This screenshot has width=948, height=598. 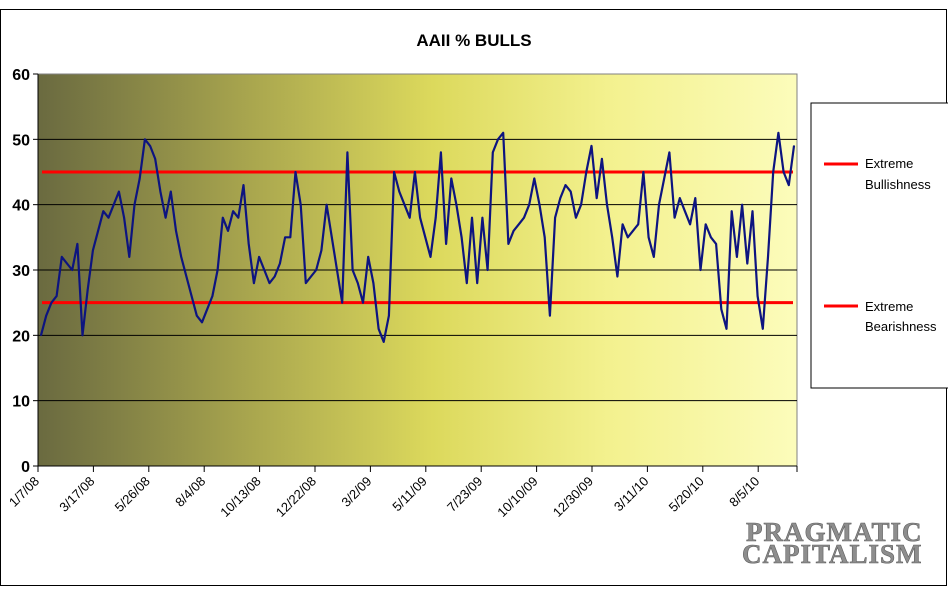 What do you see at coordinates (21, 75) in the screenshot?
I see `y-tick-label: 60` at bounding box center [21, 75].